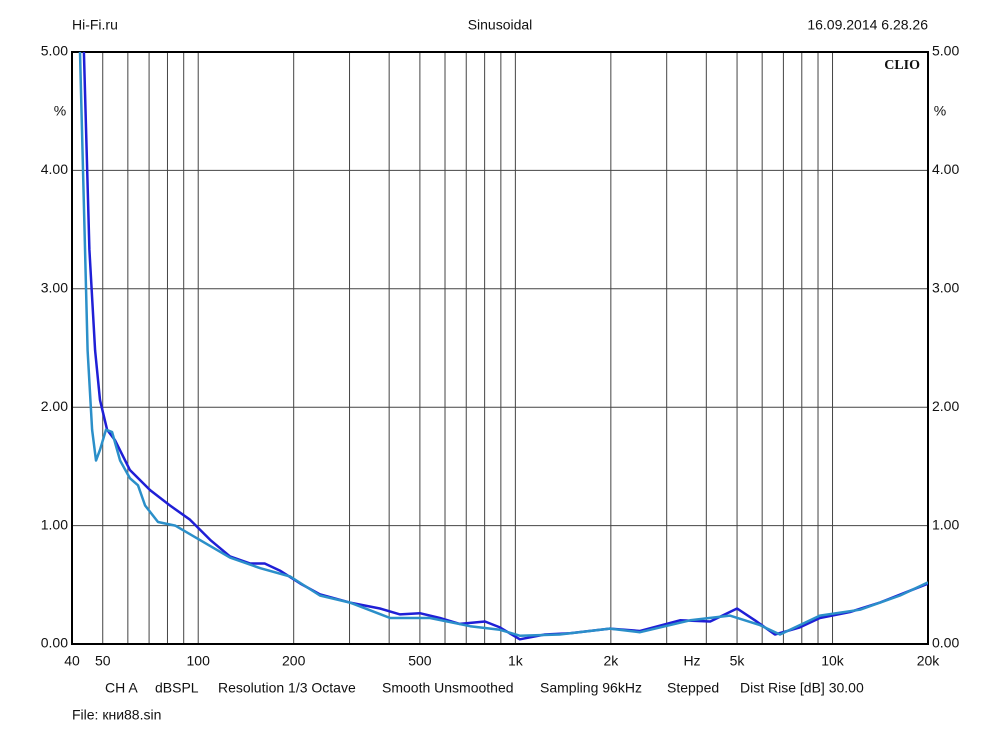  Describe the element at coordinates (611, 661) in the screenshot. I see `x-tick-label: 2k` at that location.